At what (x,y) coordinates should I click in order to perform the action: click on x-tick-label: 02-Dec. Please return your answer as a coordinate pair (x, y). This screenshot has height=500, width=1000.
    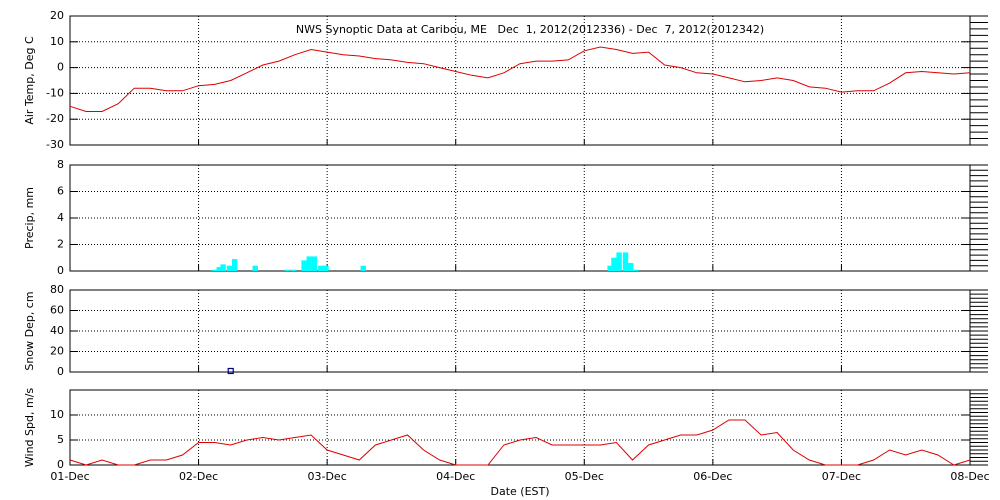
    Looking at the image, I should click on (198, 476).